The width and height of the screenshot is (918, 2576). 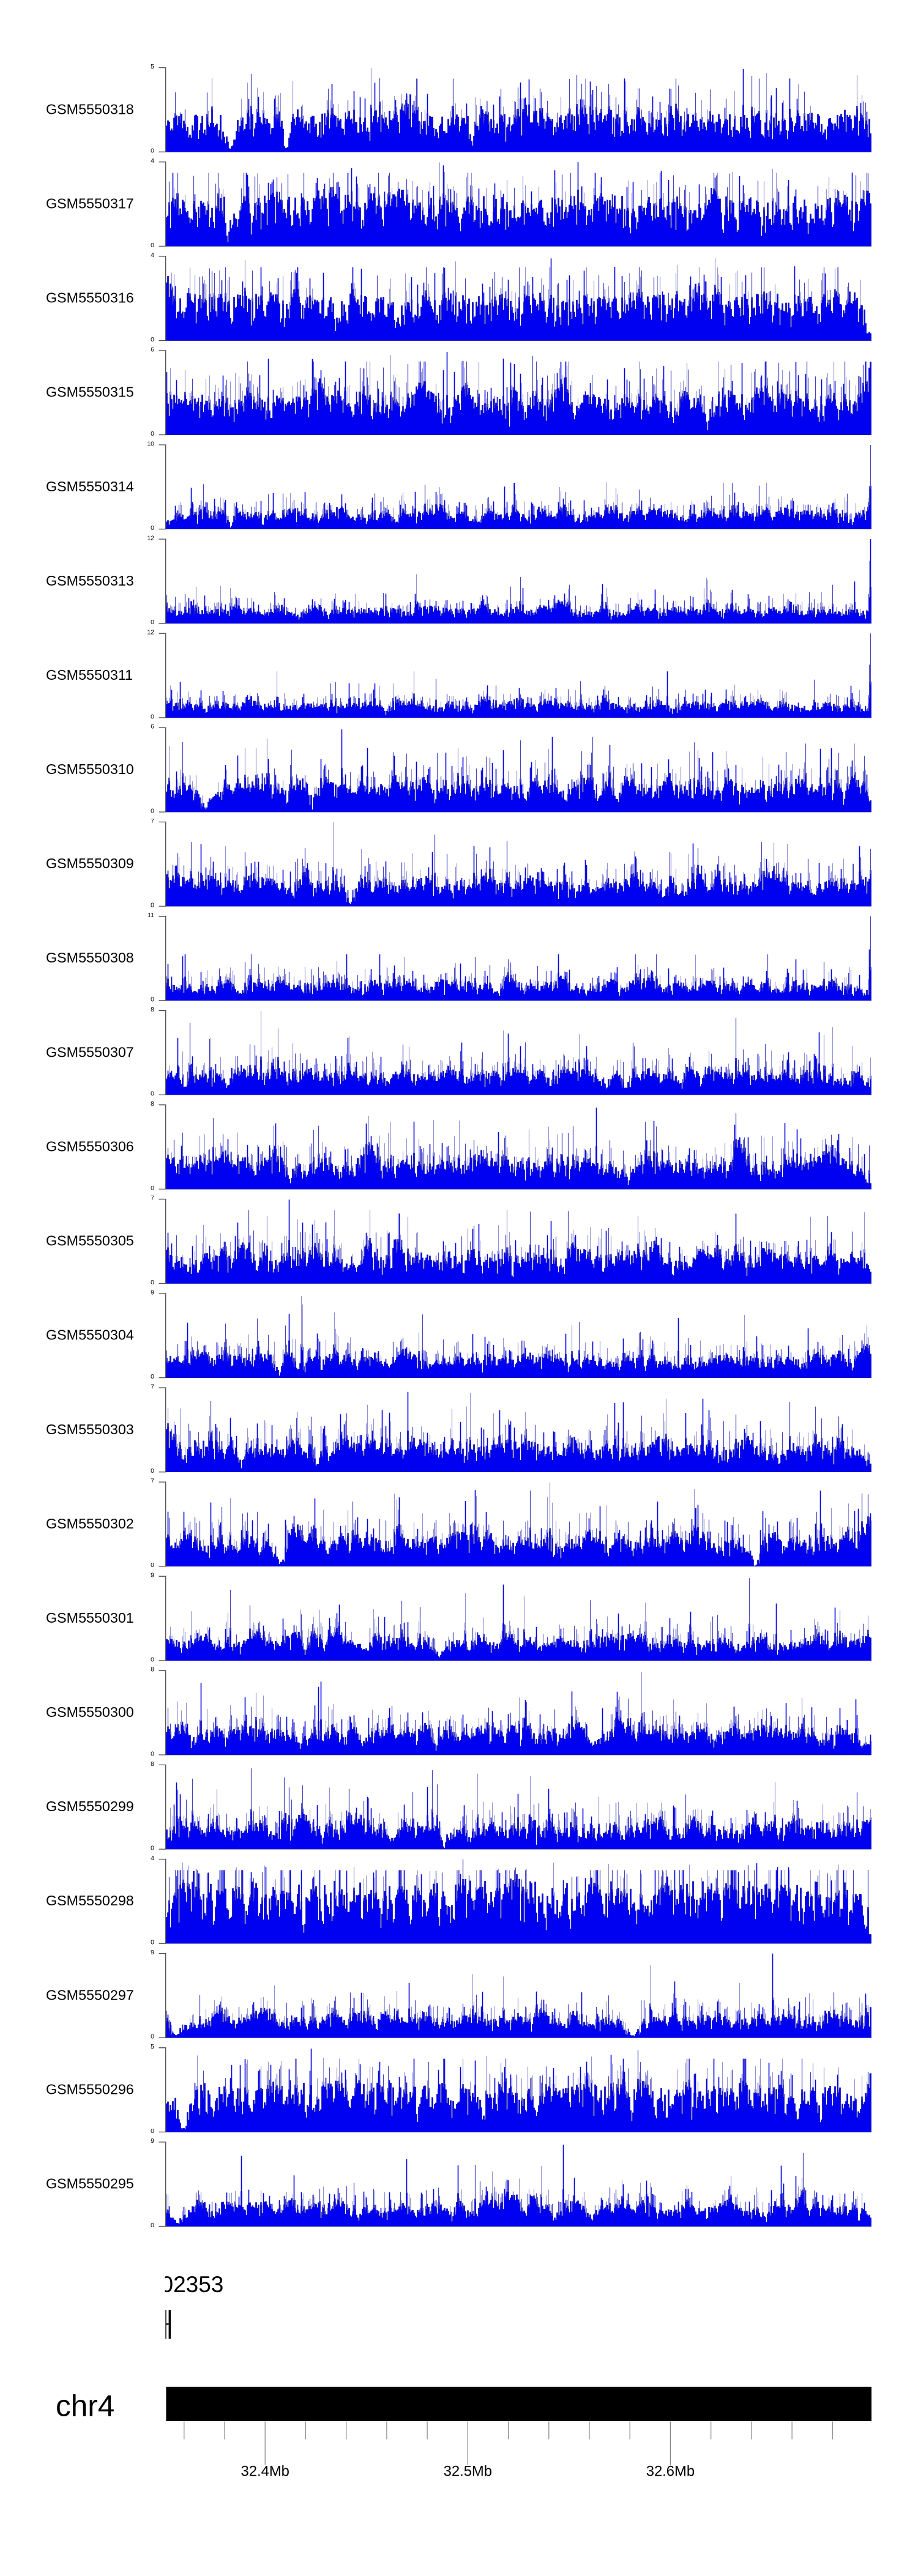 I want to click on svg-text: chr4, so click(x=85, y=2406).